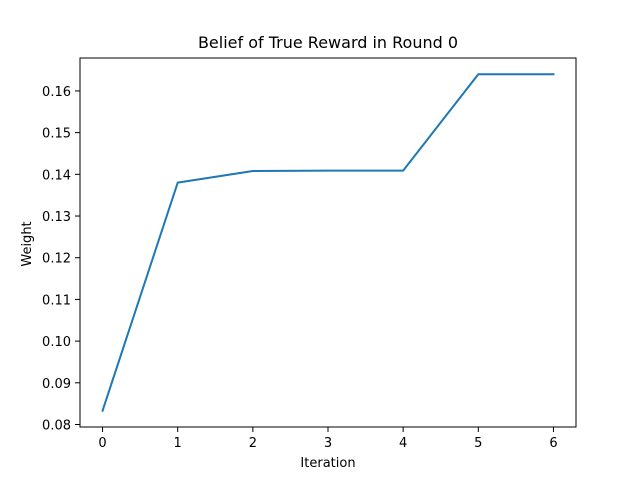 The height and width of the screenshot is (484, 640). I want to click on y-tick-label: 0.15, so click(56, 134).